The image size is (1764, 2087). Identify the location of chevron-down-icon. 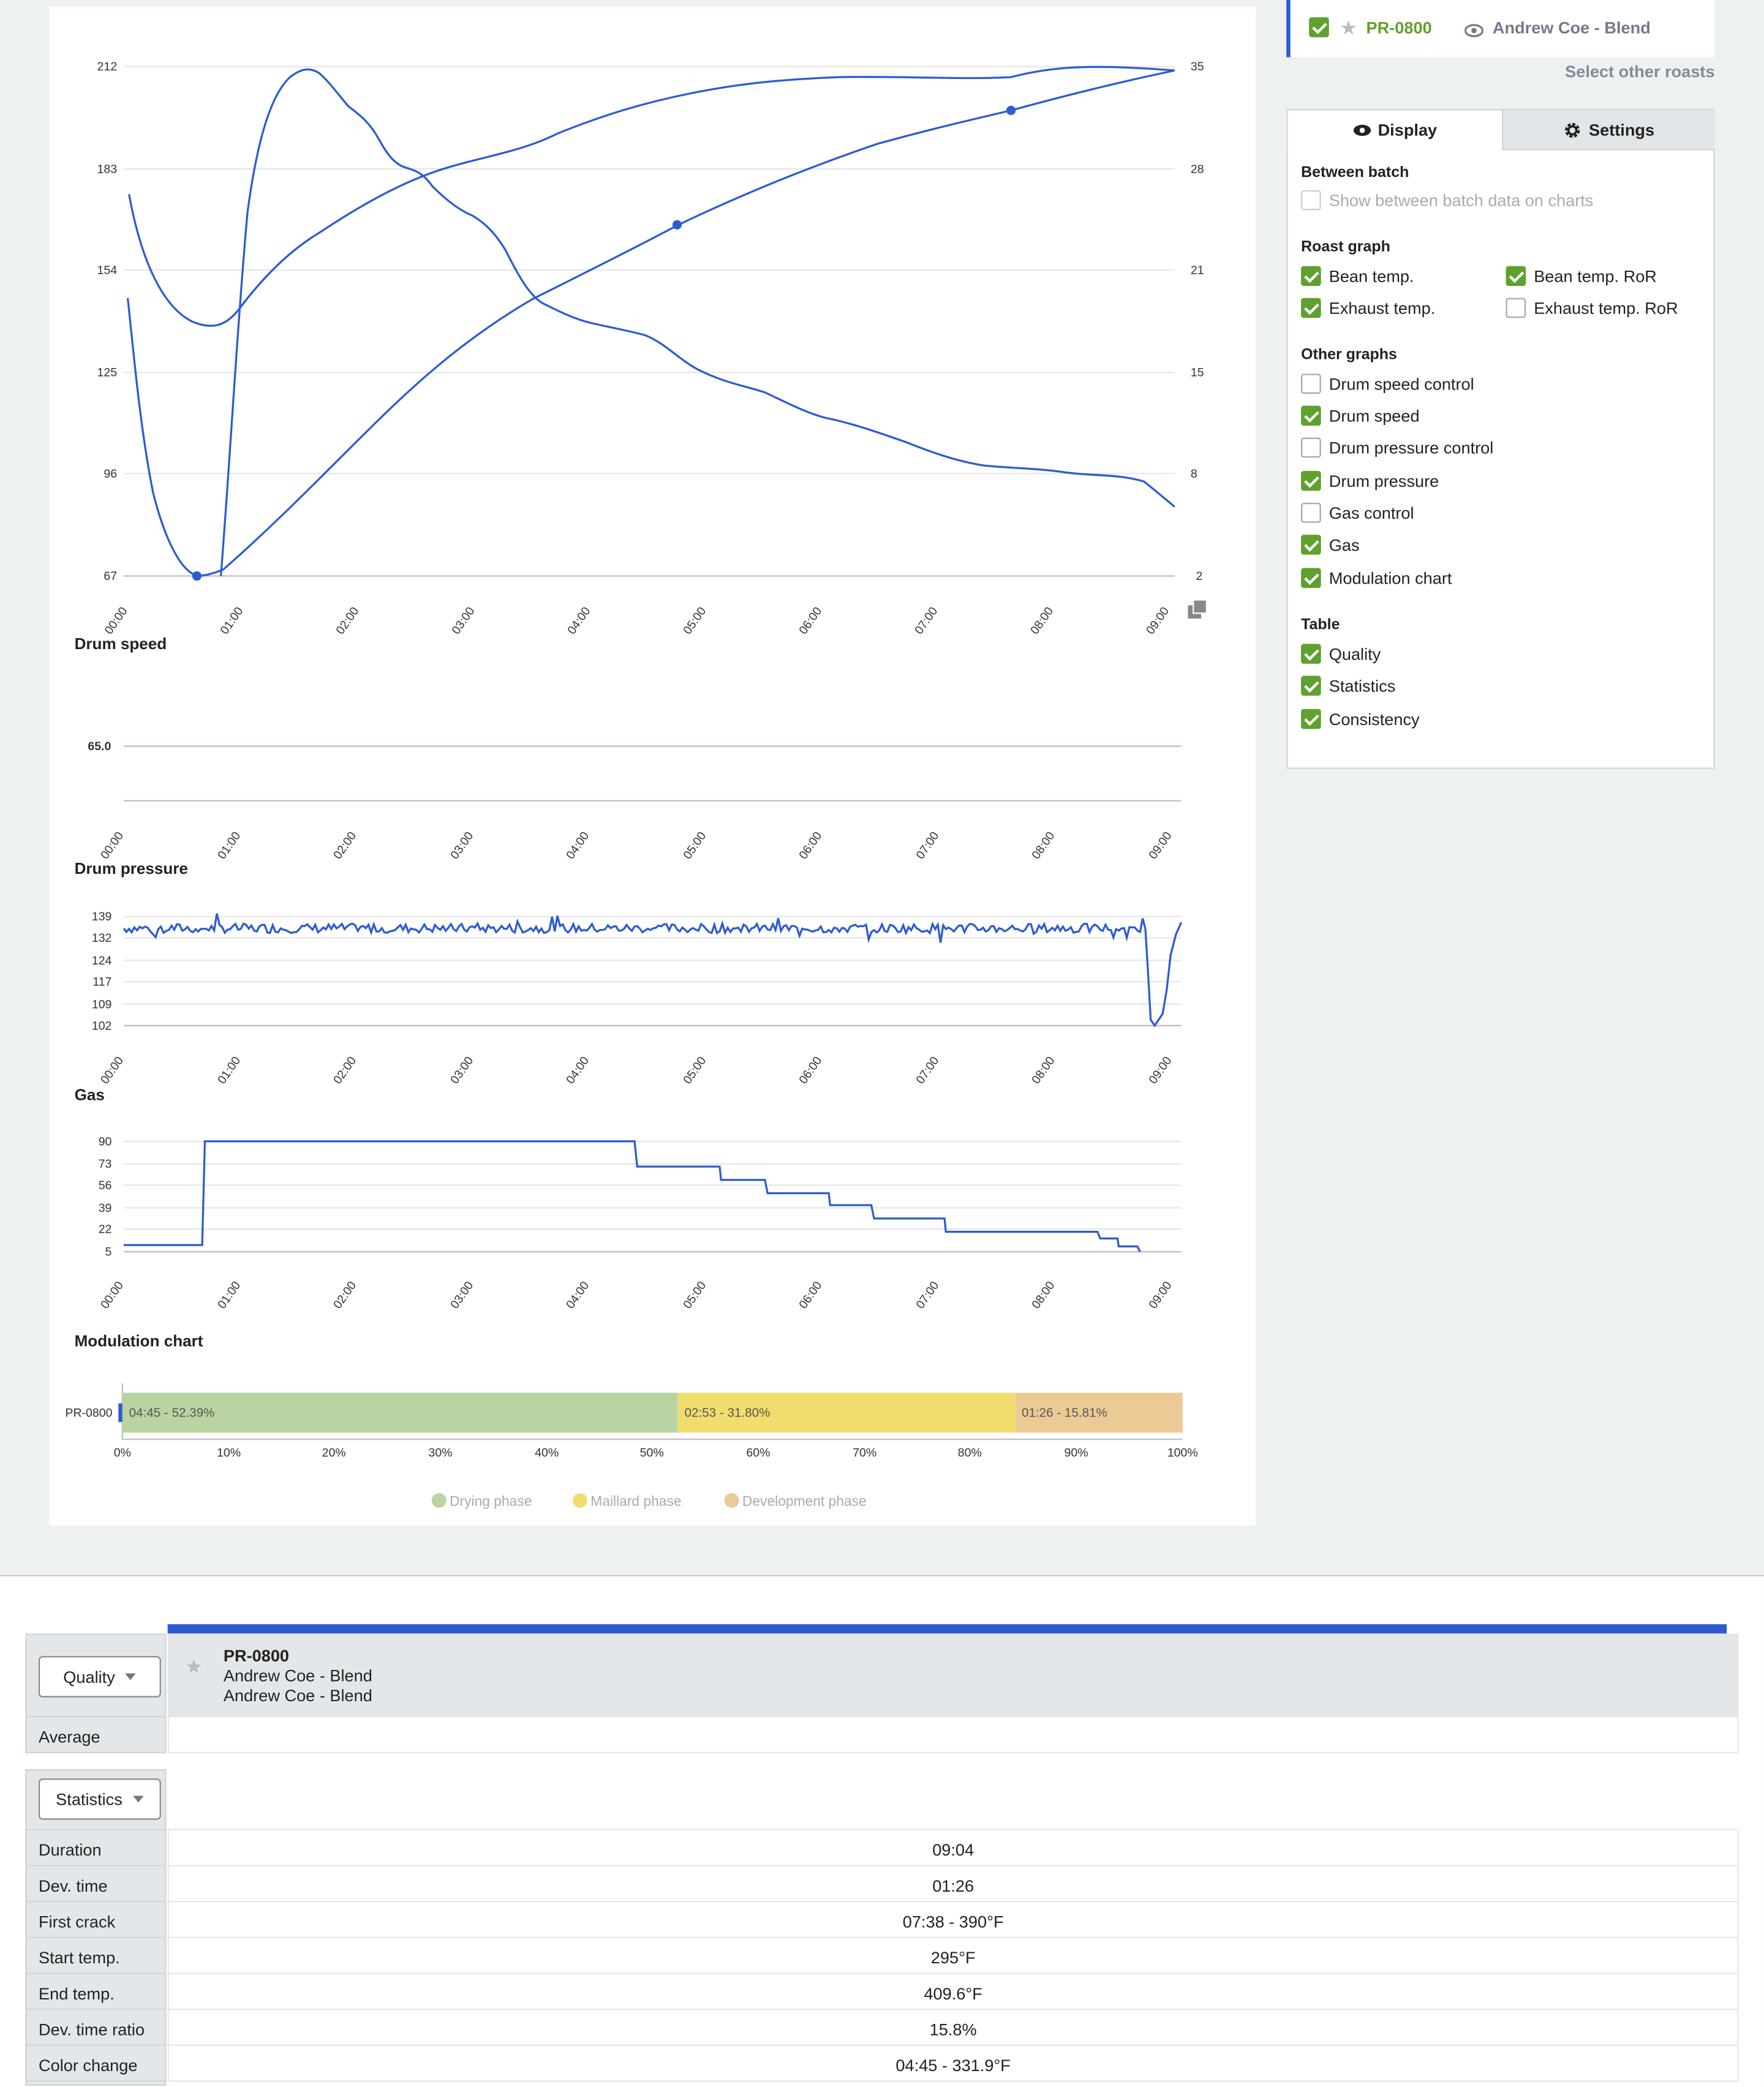
(138, 1799).